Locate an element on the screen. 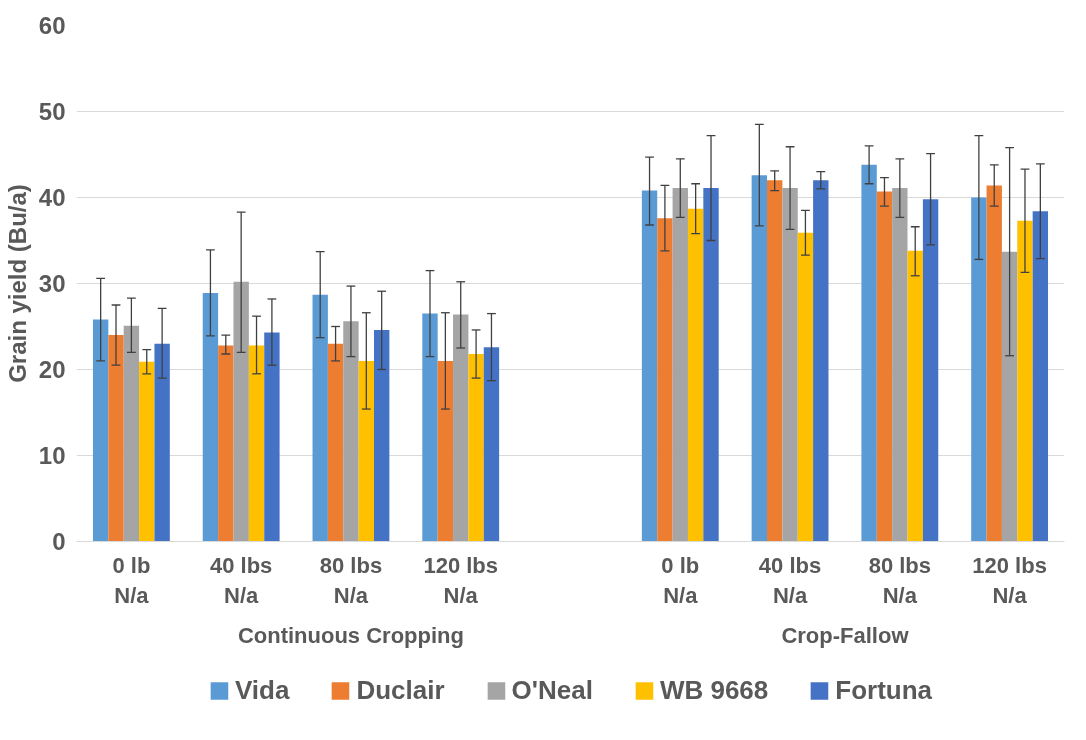  y-tick-label: 10 is located at coordinates (52, 455).